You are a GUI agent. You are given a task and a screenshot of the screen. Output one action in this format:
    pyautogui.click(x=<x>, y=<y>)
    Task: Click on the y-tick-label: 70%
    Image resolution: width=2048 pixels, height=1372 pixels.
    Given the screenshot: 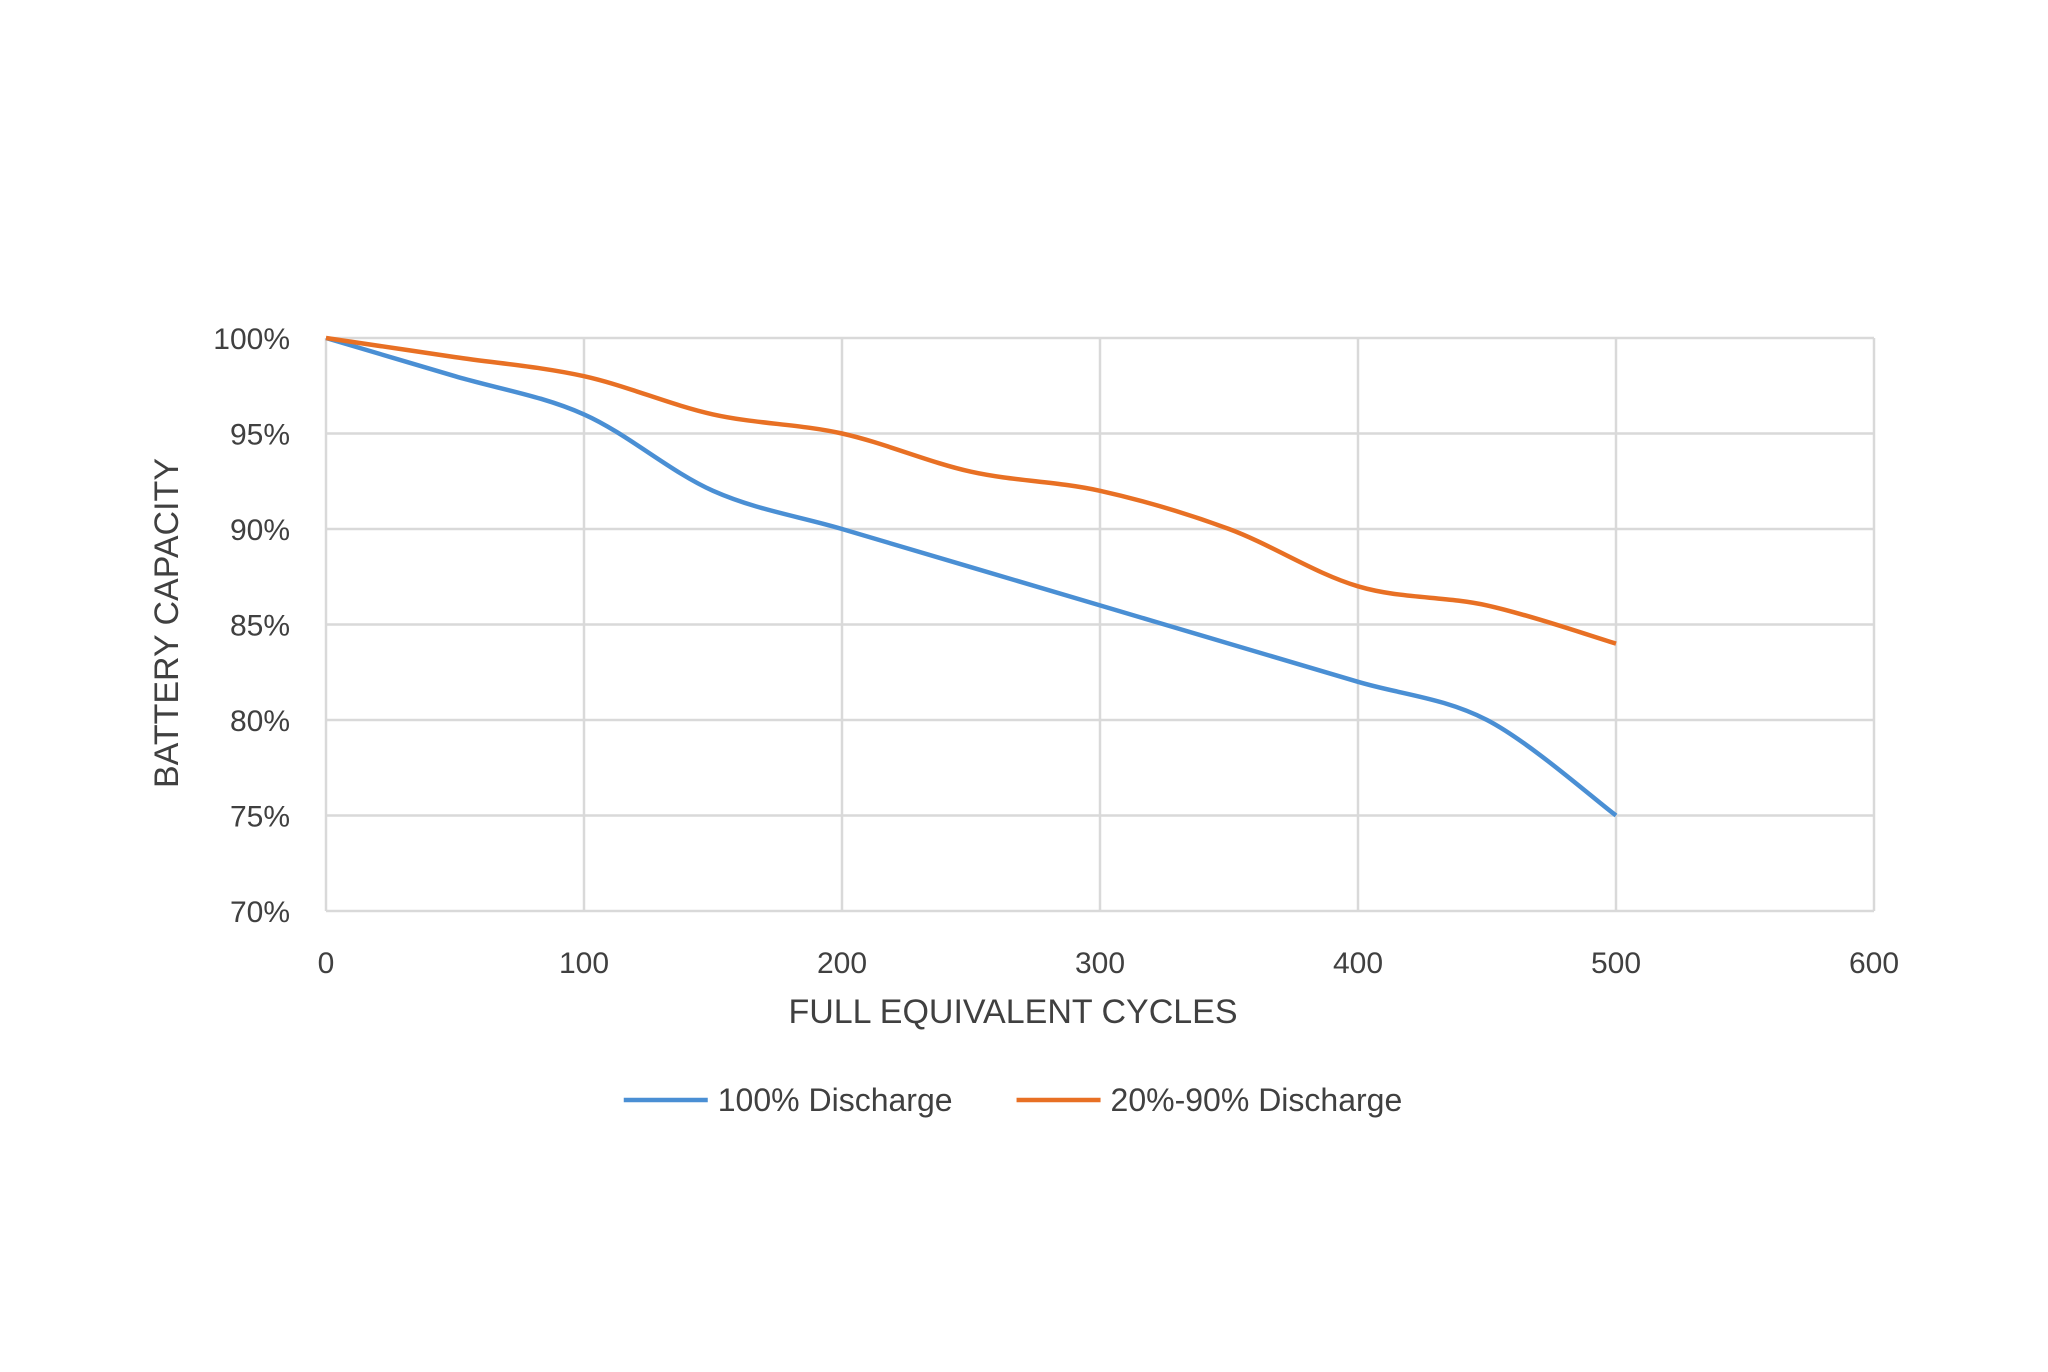 What is the action you would take?
    pyautogui.click(x=260, y=912)
    